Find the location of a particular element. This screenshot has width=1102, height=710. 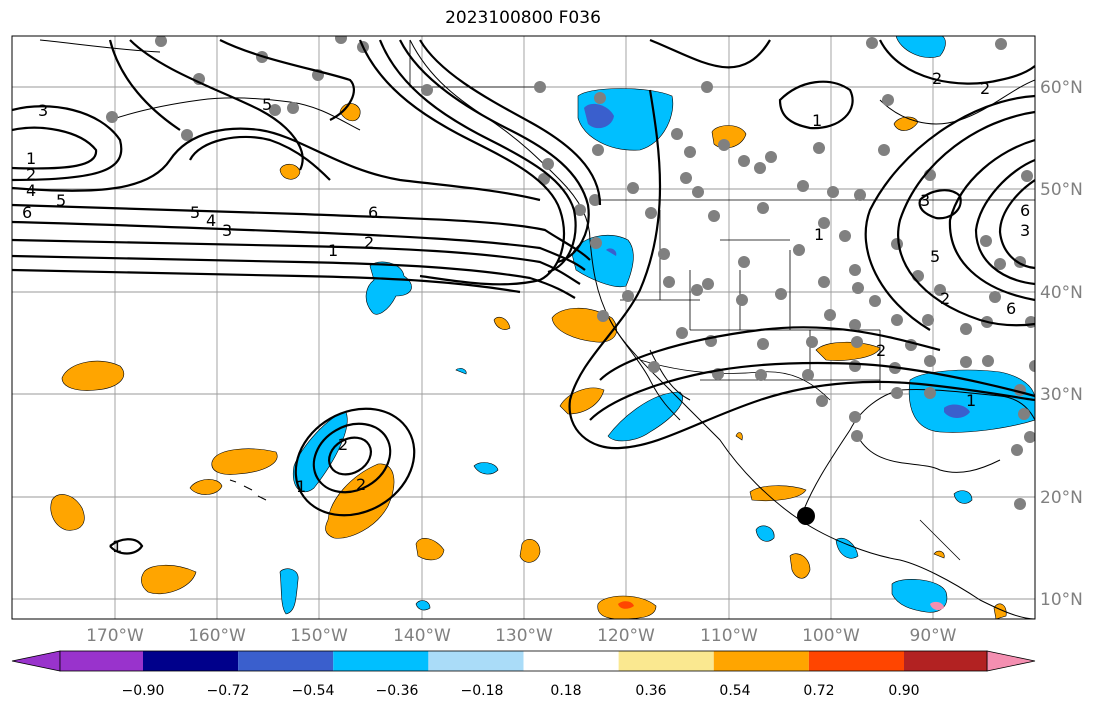

lat-label: 30°N is located at coordinates (1061, 395).